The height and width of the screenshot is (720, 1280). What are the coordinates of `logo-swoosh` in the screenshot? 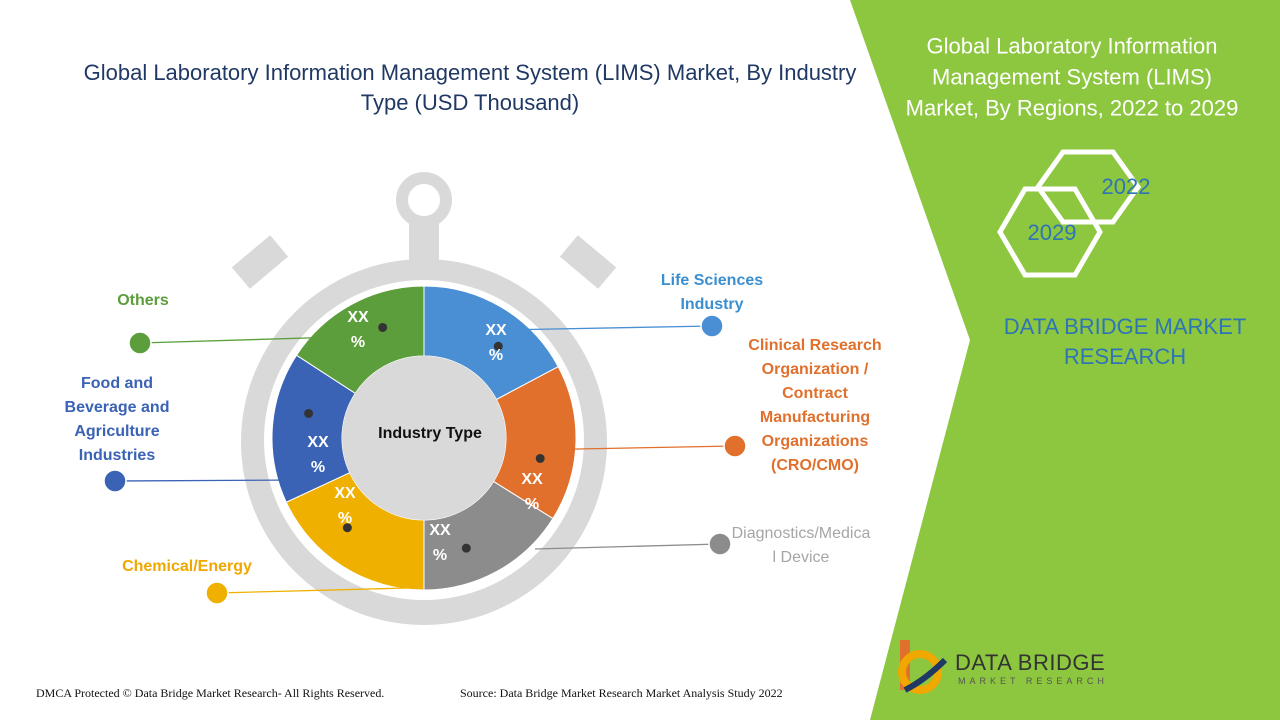 It's located at (925, 675).